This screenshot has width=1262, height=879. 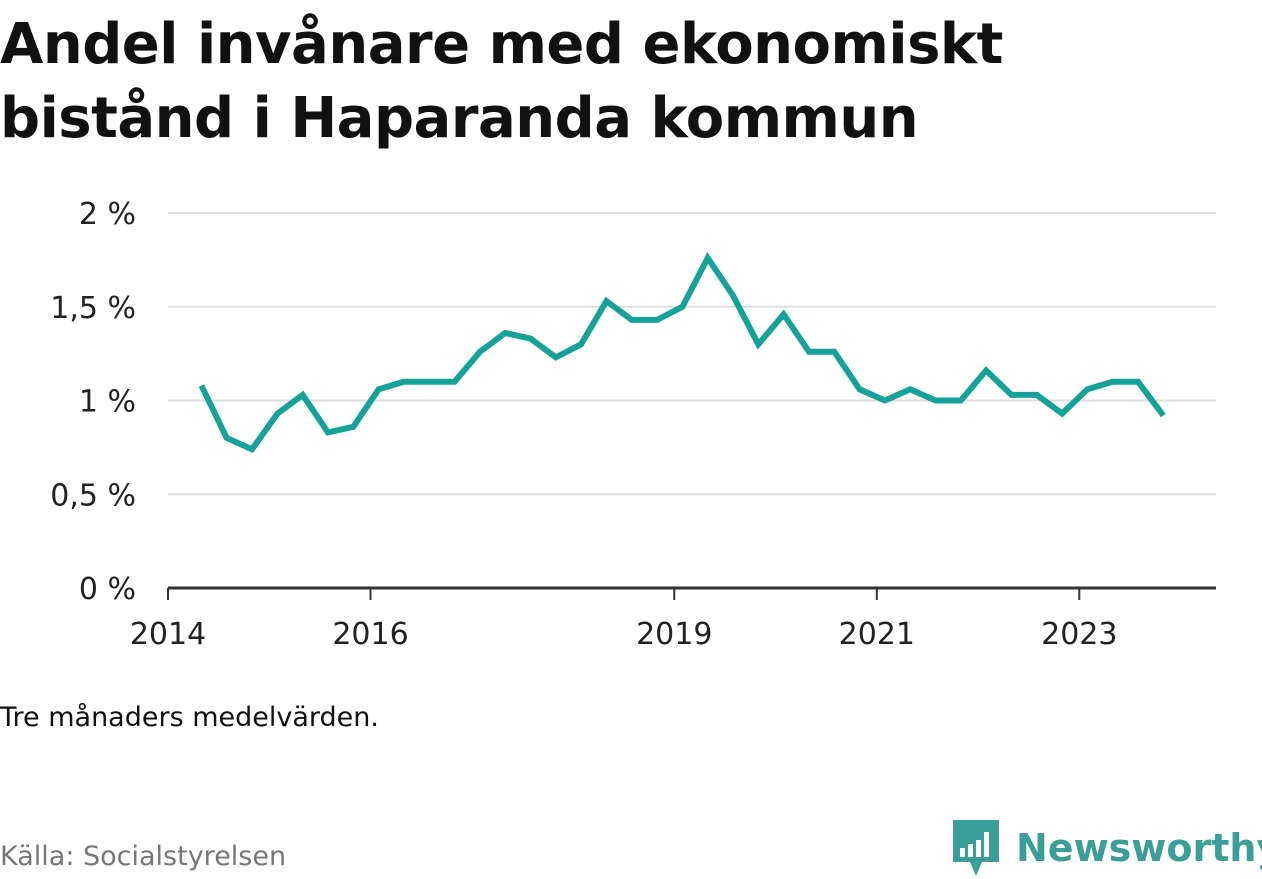 I want to click on y-tick-label: 1,5 %, so click(x=93, y=308).